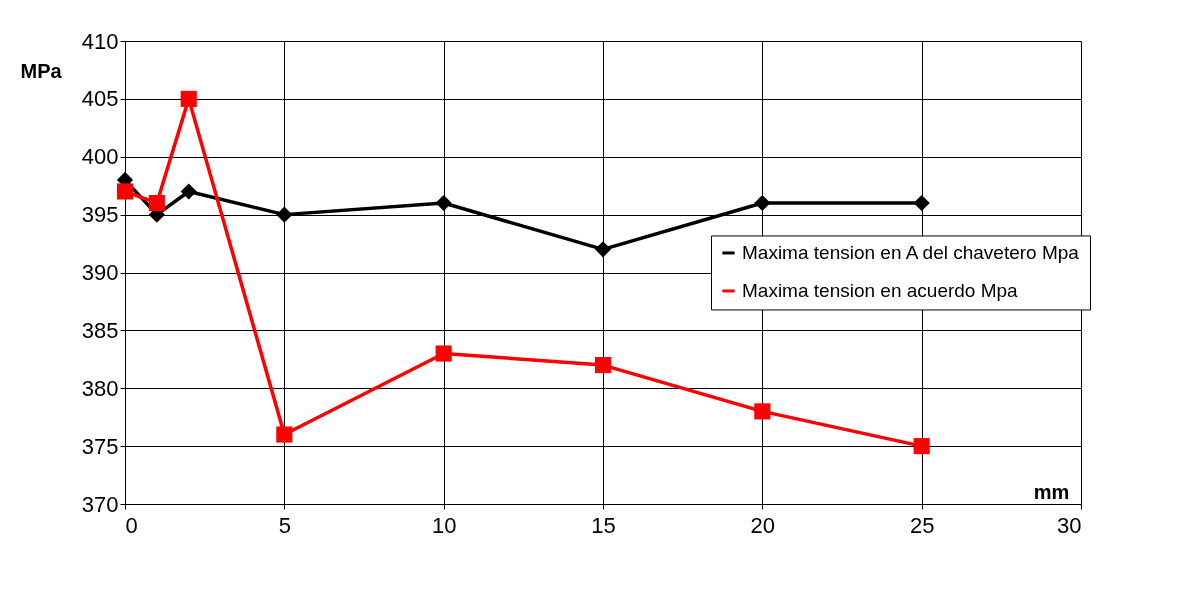  What do you see at coordinates (41, 70) in the screenshot?
I see `y-axis-title: MPa` at bounding box center [41, 70].